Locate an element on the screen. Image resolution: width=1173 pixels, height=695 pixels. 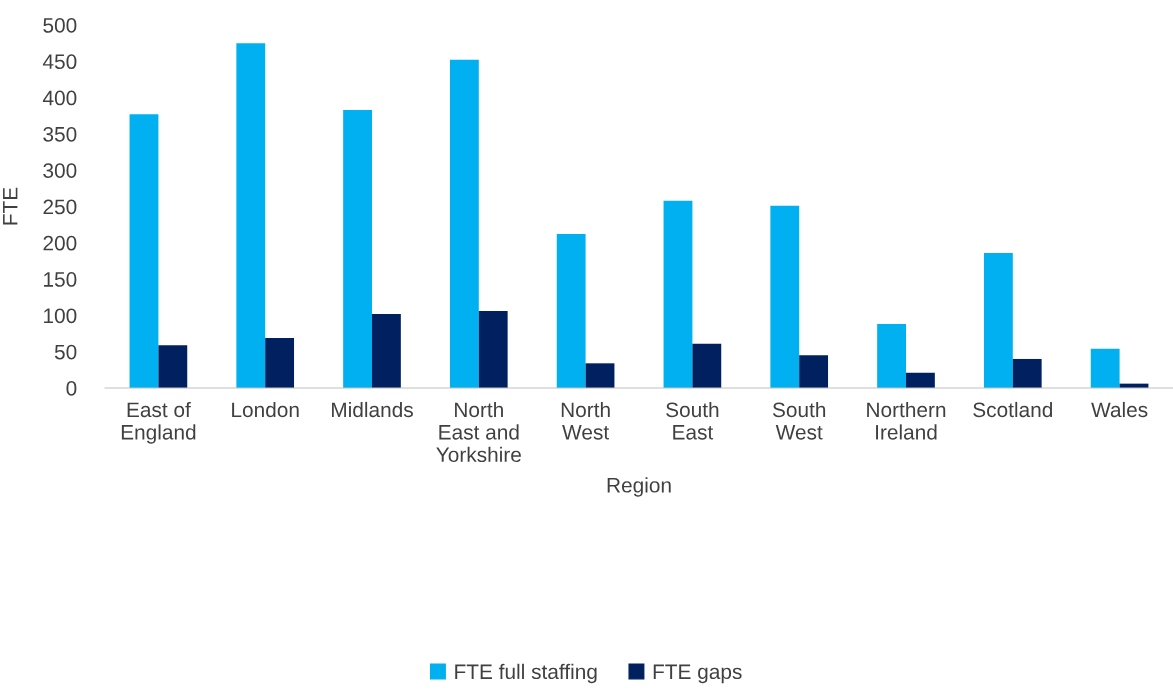
x-tick-label: North East and Yorkshire is located at coordinates (478, 432).